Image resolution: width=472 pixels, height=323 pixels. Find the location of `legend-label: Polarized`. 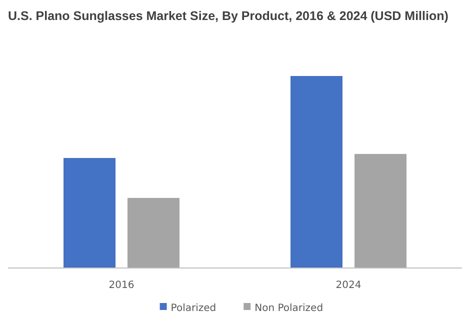

legend-label: Polarized is located at coordinates (193, 308).